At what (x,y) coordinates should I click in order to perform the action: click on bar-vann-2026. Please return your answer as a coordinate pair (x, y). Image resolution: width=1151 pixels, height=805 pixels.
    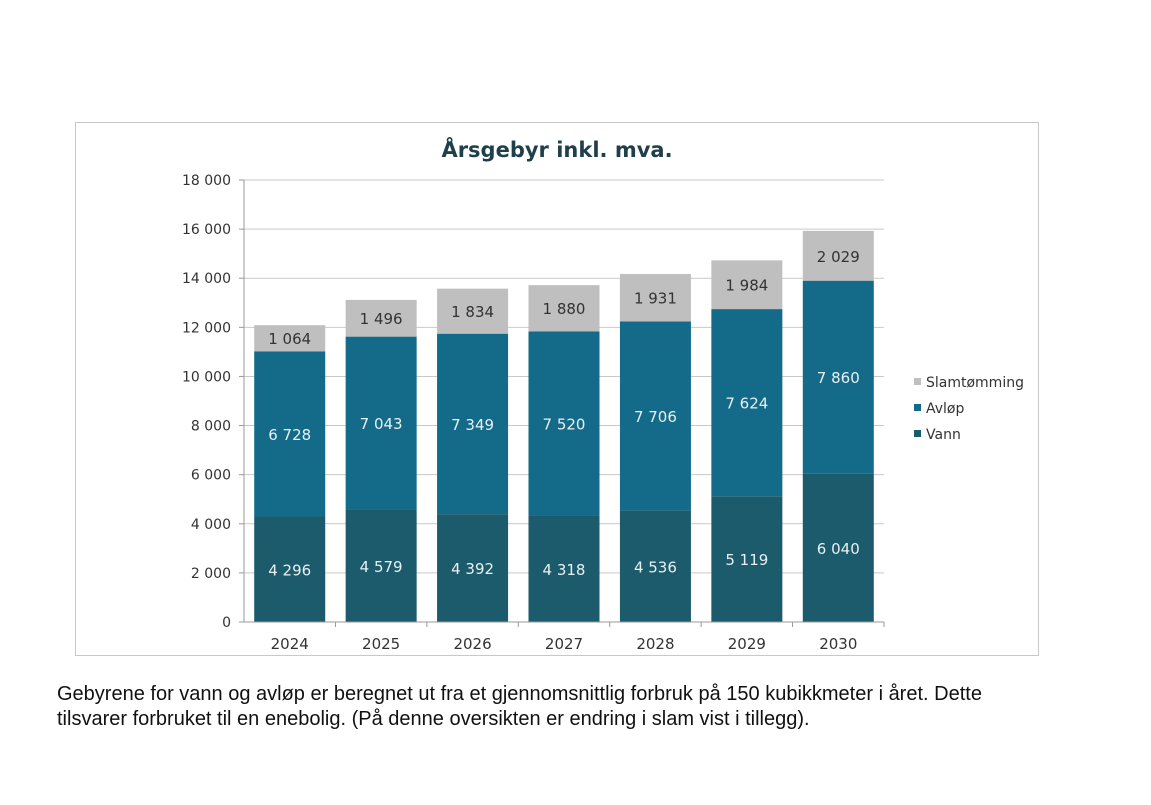
    Looking at the image, I should click on (473, 568).